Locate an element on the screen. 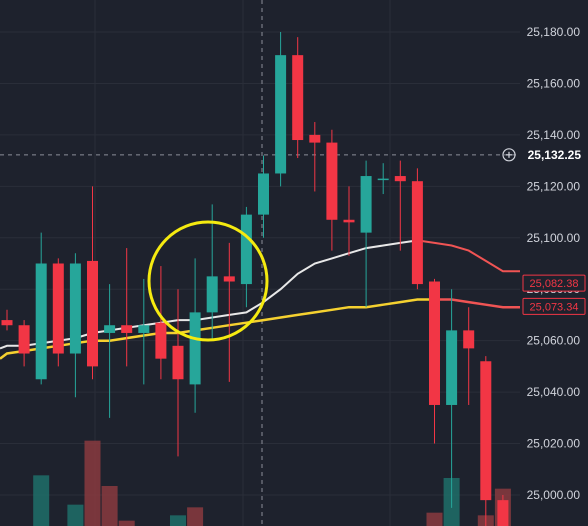 The image size is (588, 526). price-tick-label: 25,060.00 is located at coordinates (554, 341).